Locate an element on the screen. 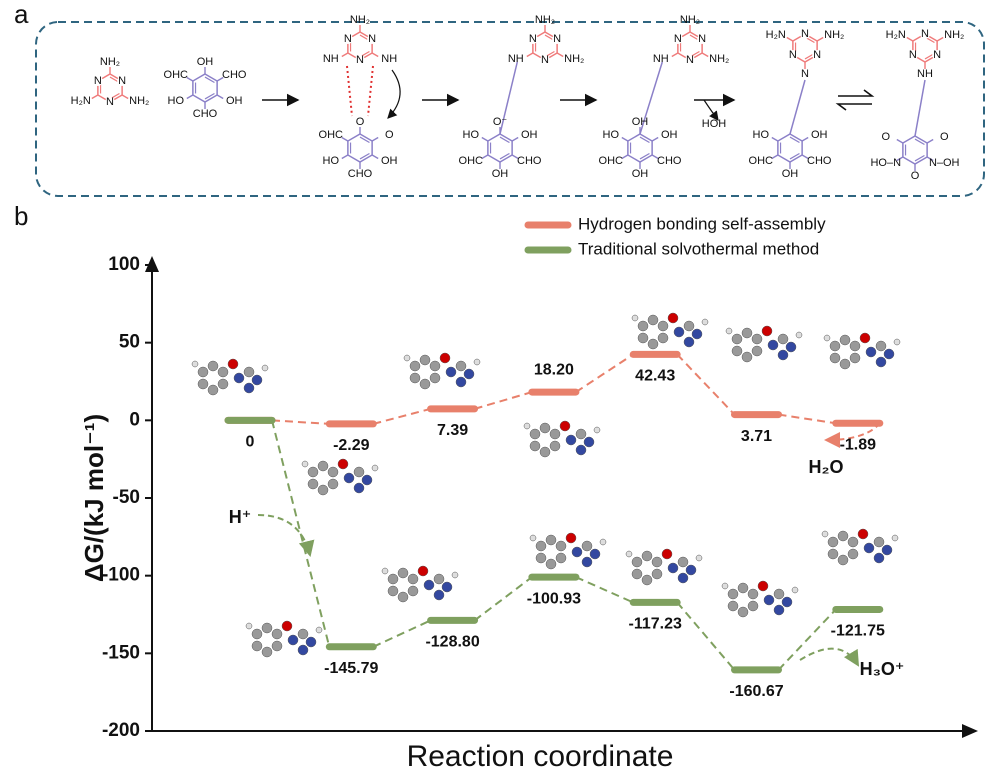 Image resolution: width=1000 pixels, height=778 pixels. panel-label: b is located at coordinates (21, 216).